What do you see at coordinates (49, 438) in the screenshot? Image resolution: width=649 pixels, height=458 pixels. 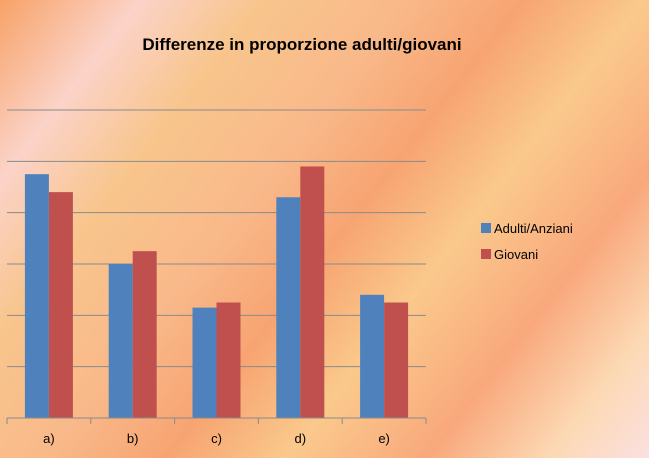 I see `x-tick-label: a)` at bounding box center [49, 438].